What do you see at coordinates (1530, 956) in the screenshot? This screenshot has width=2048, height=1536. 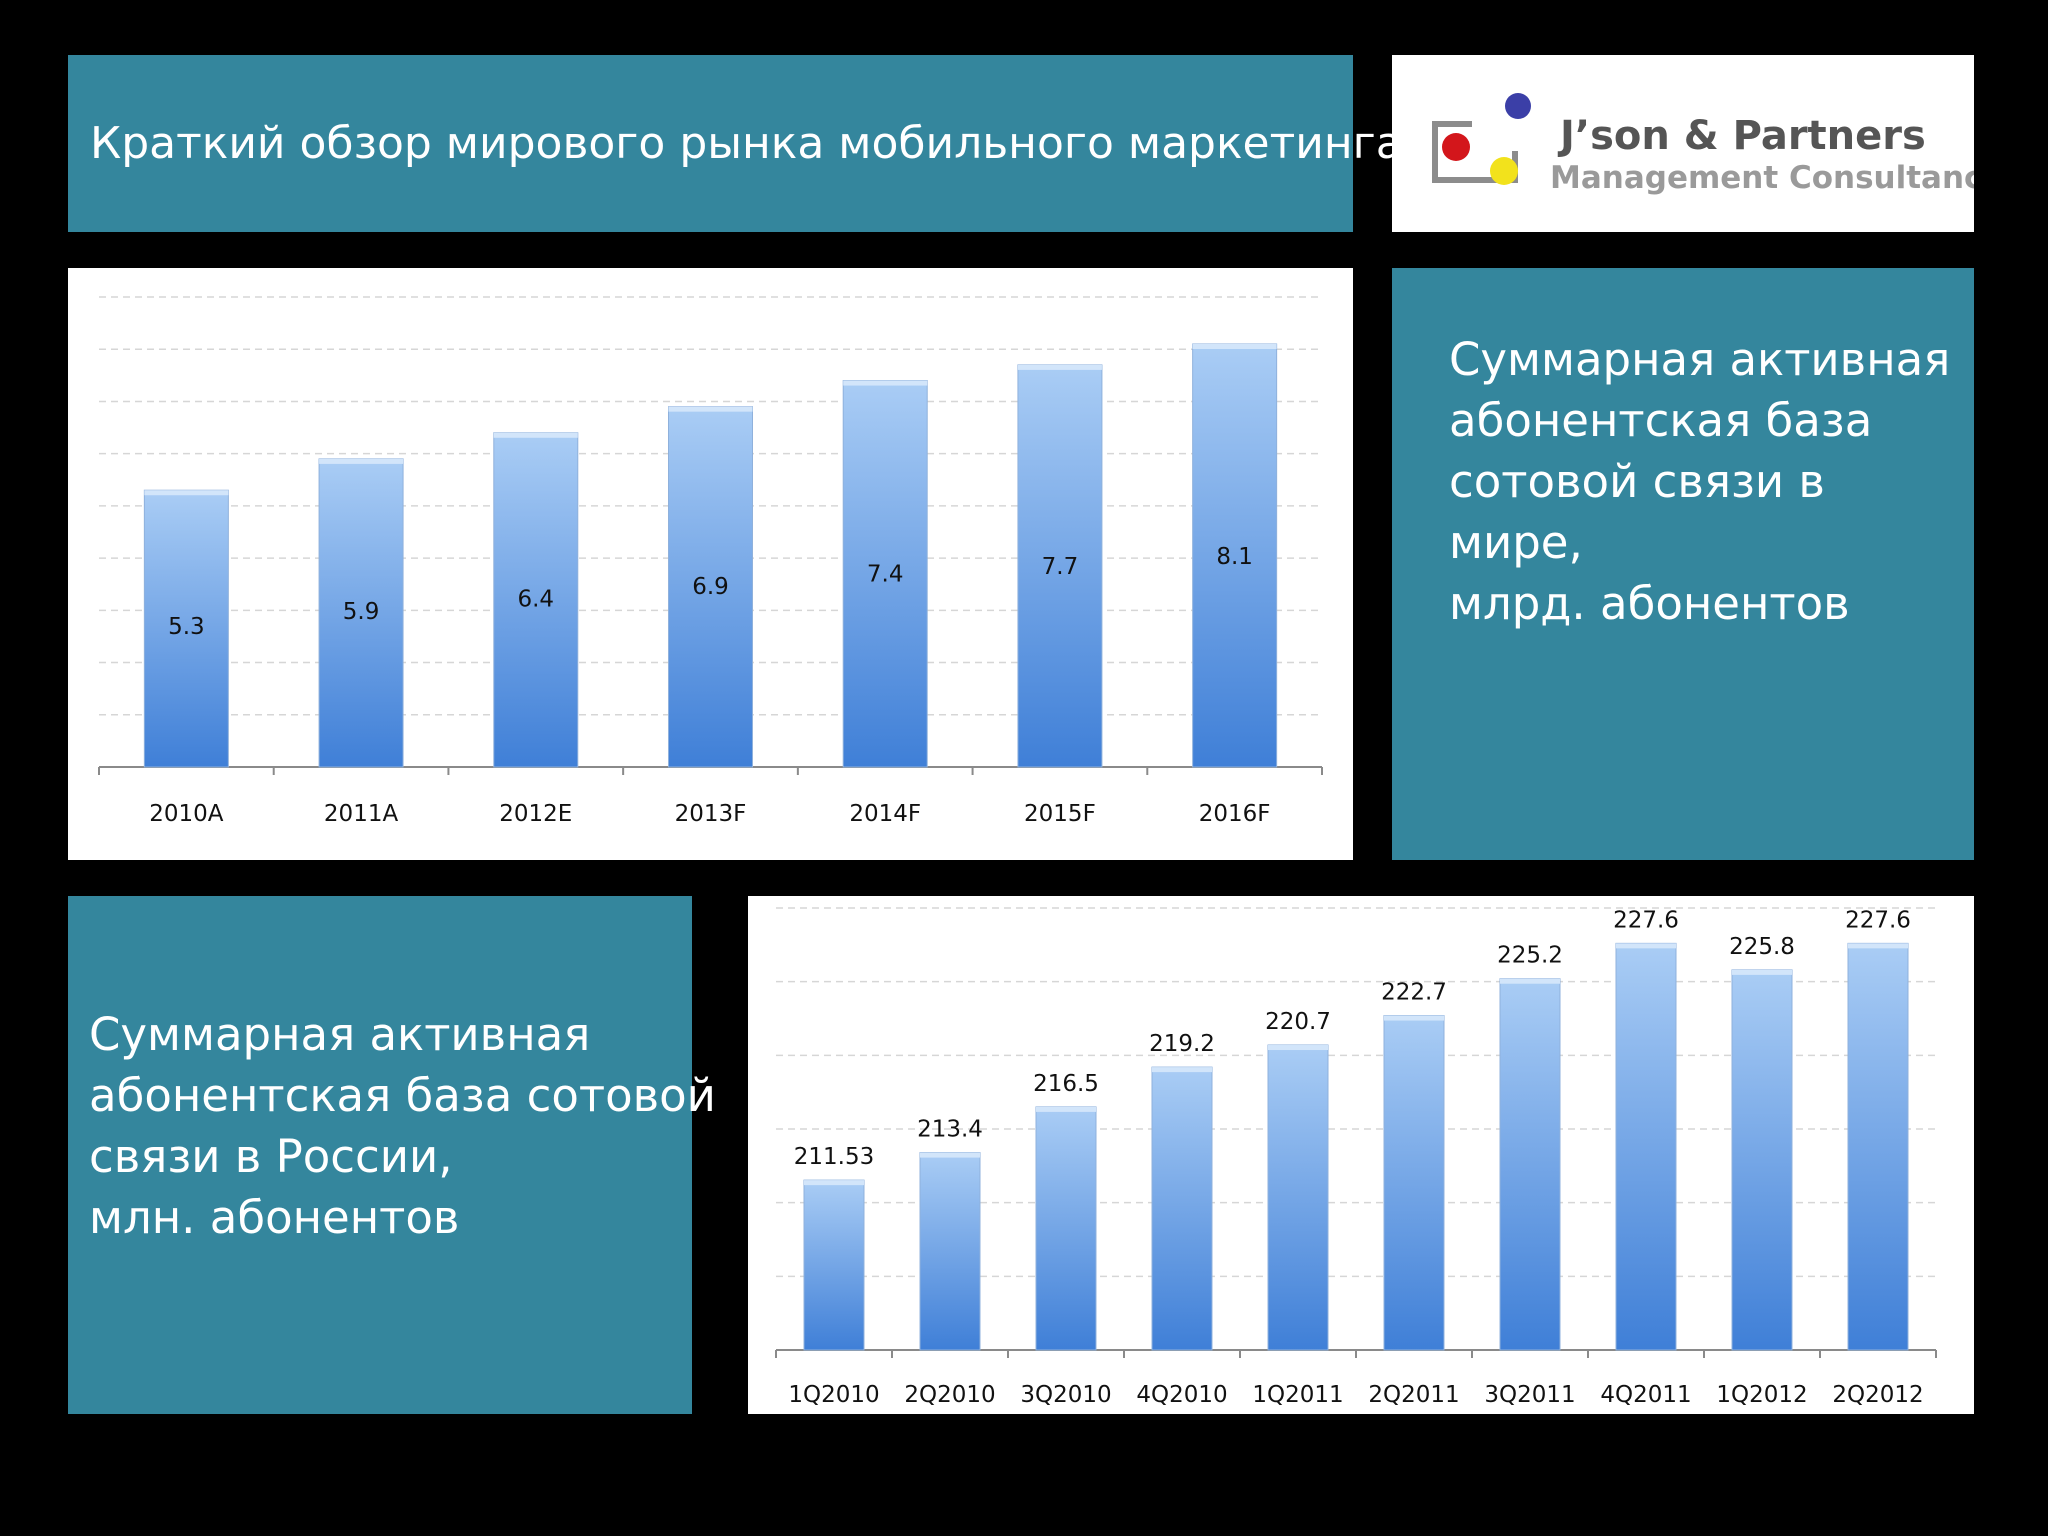 I see `value-label: 225.2` at bounding box center [1530, 956].